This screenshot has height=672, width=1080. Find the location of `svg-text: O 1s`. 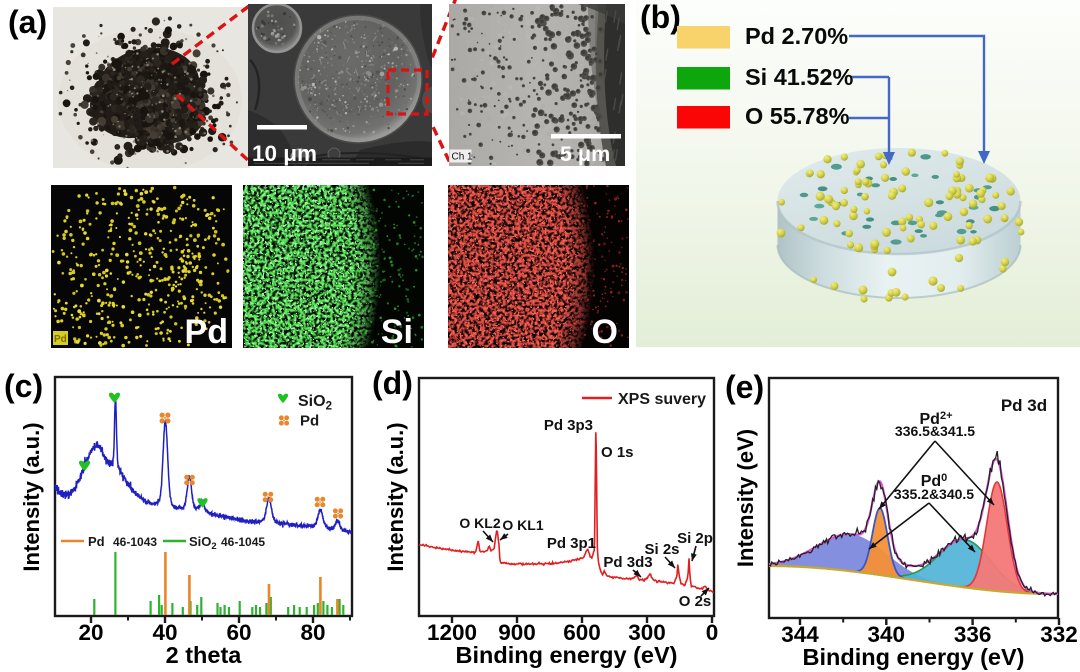

svg-text: O 1s is located at coordinates (617, 452).